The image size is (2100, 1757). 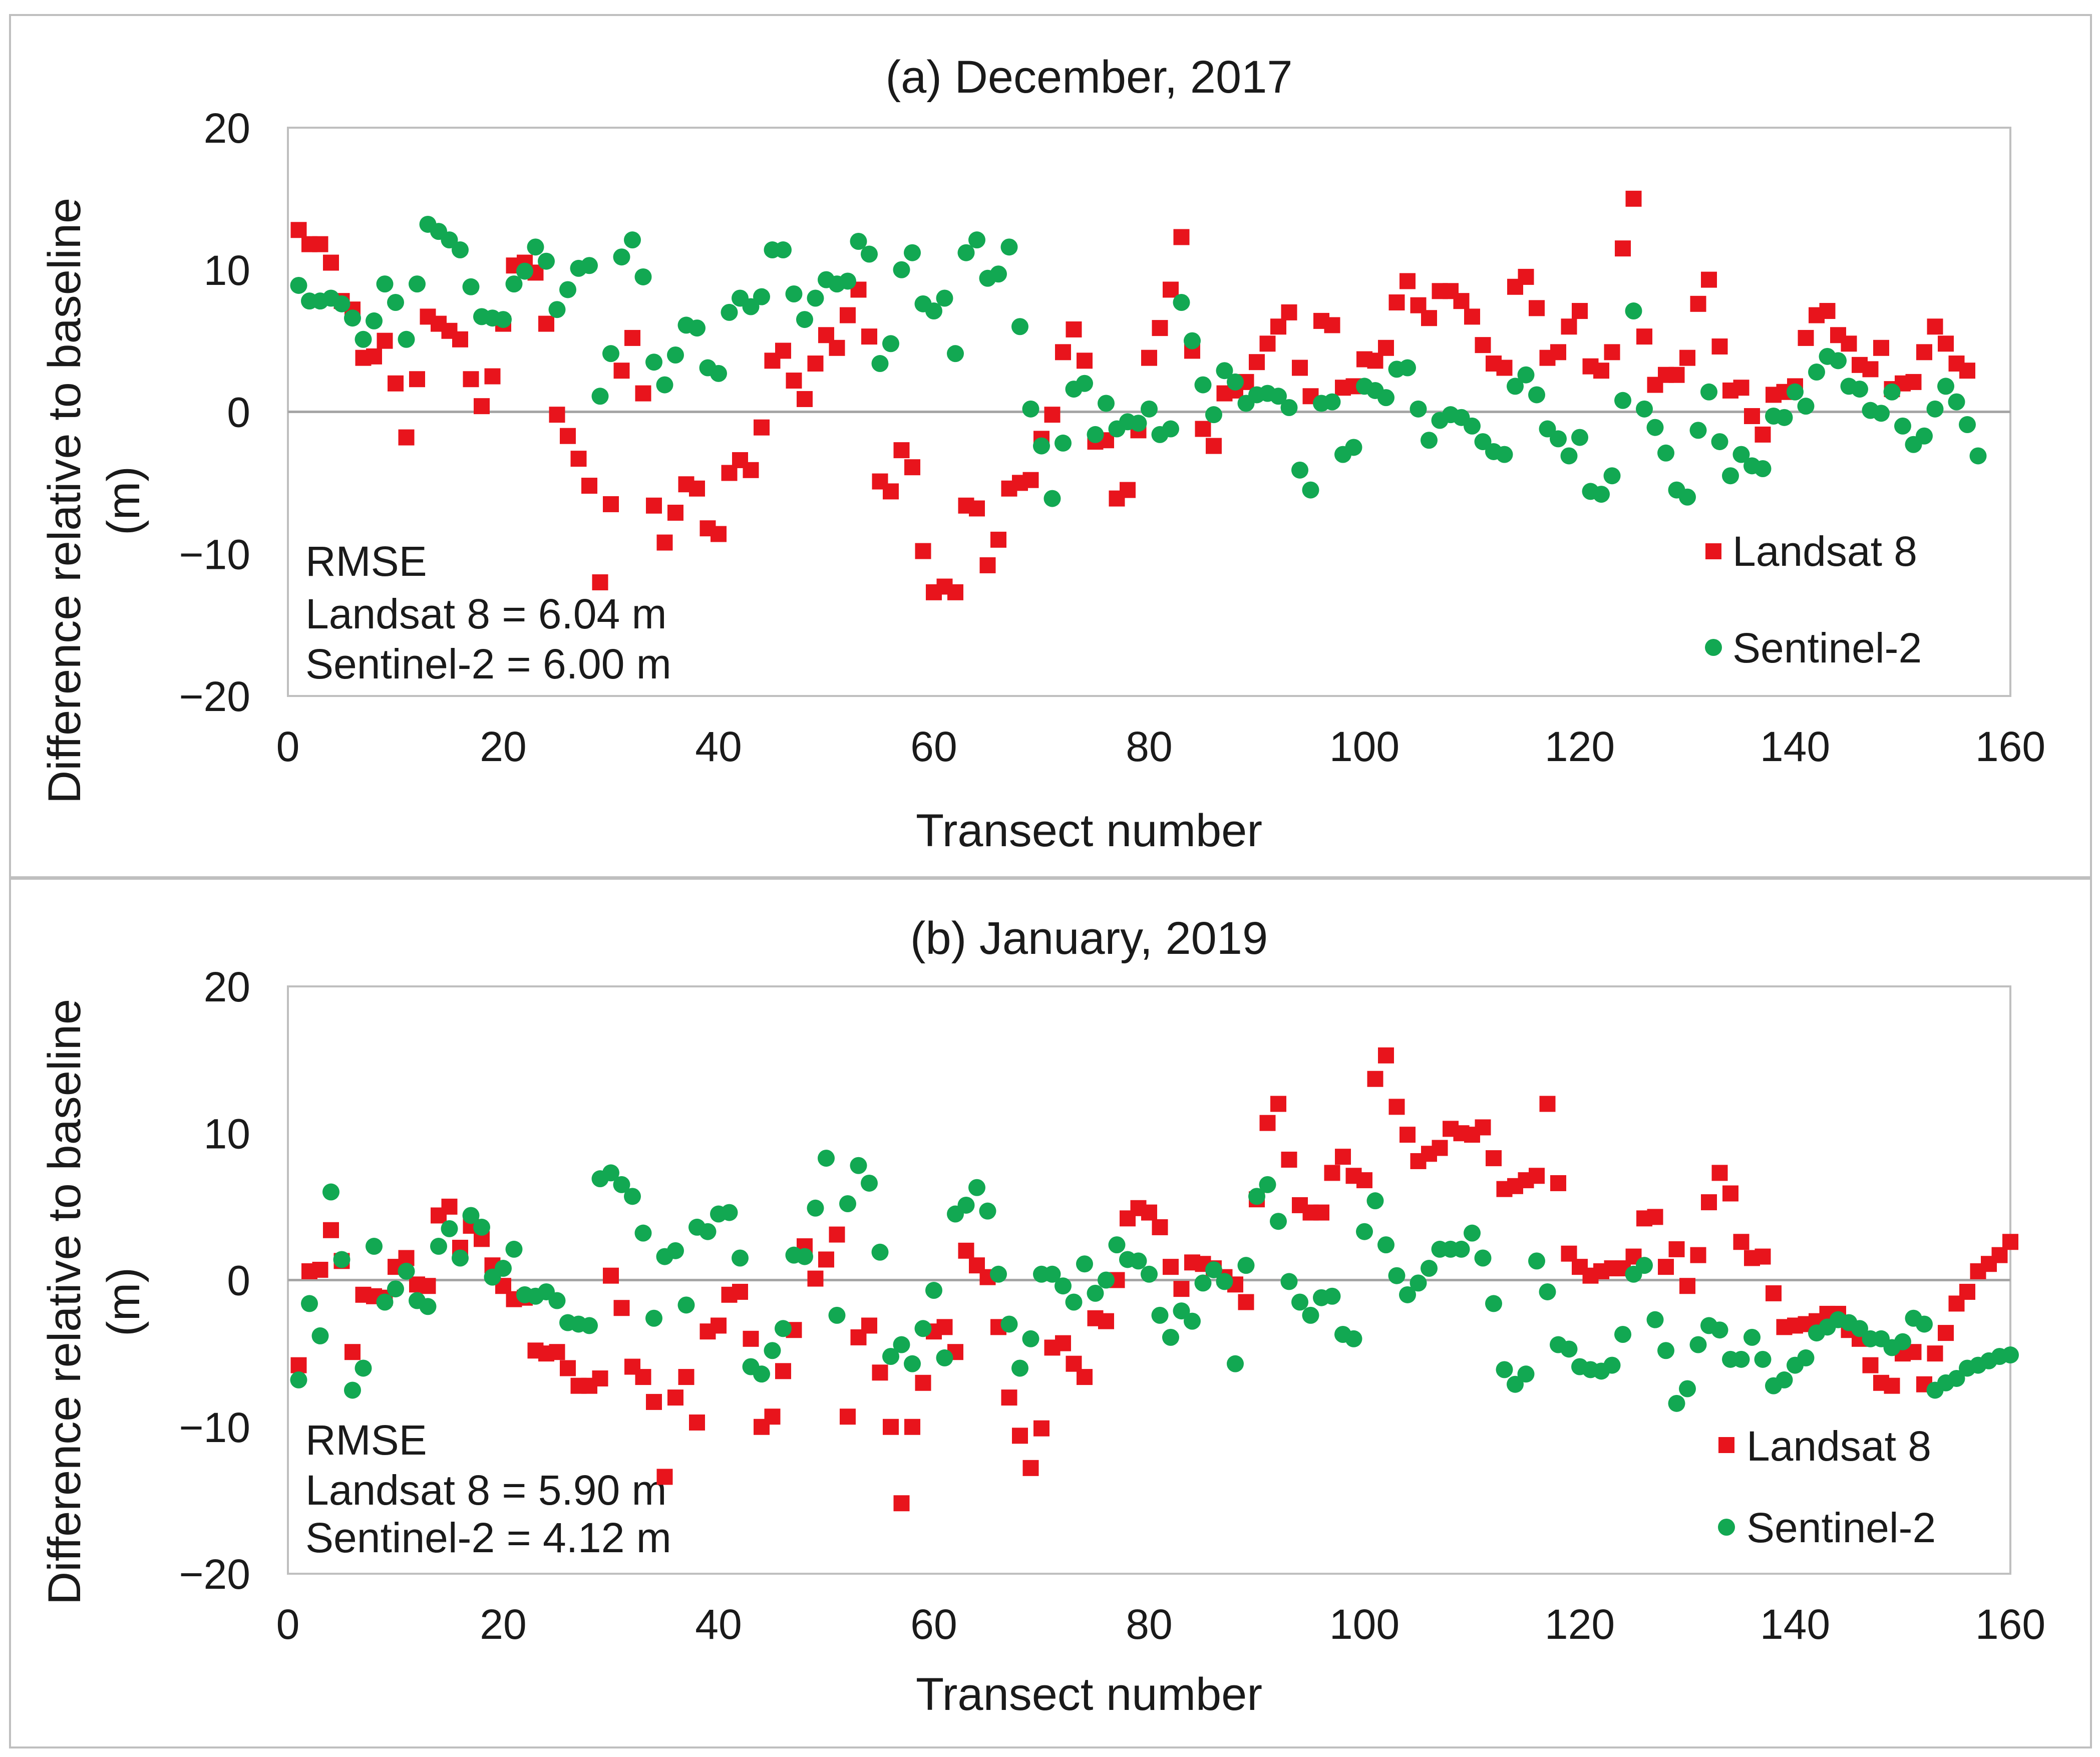 What do you see at coordinates (227, 270) in the screenshot?
I see `y-tick-label: 10` at bounding box center [227, 270].